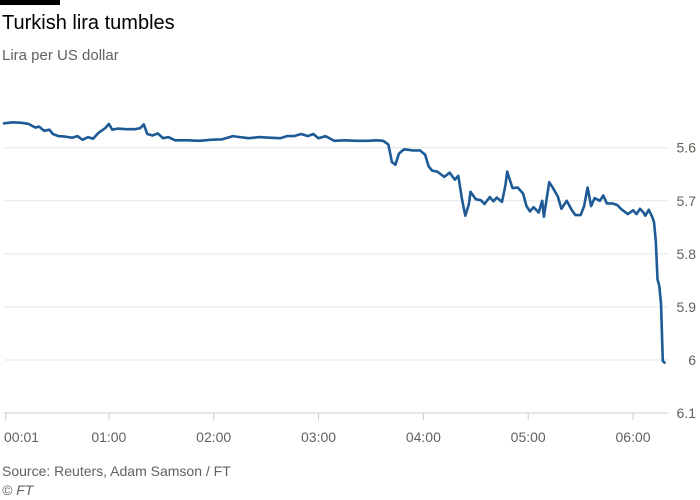 The image size is (700, 500). Describe the element at coordinates (687, 280) in the screenshot. I see `y-tick-labels: 5.6 5.7 5.8 5.9 6 6.1` at that location.